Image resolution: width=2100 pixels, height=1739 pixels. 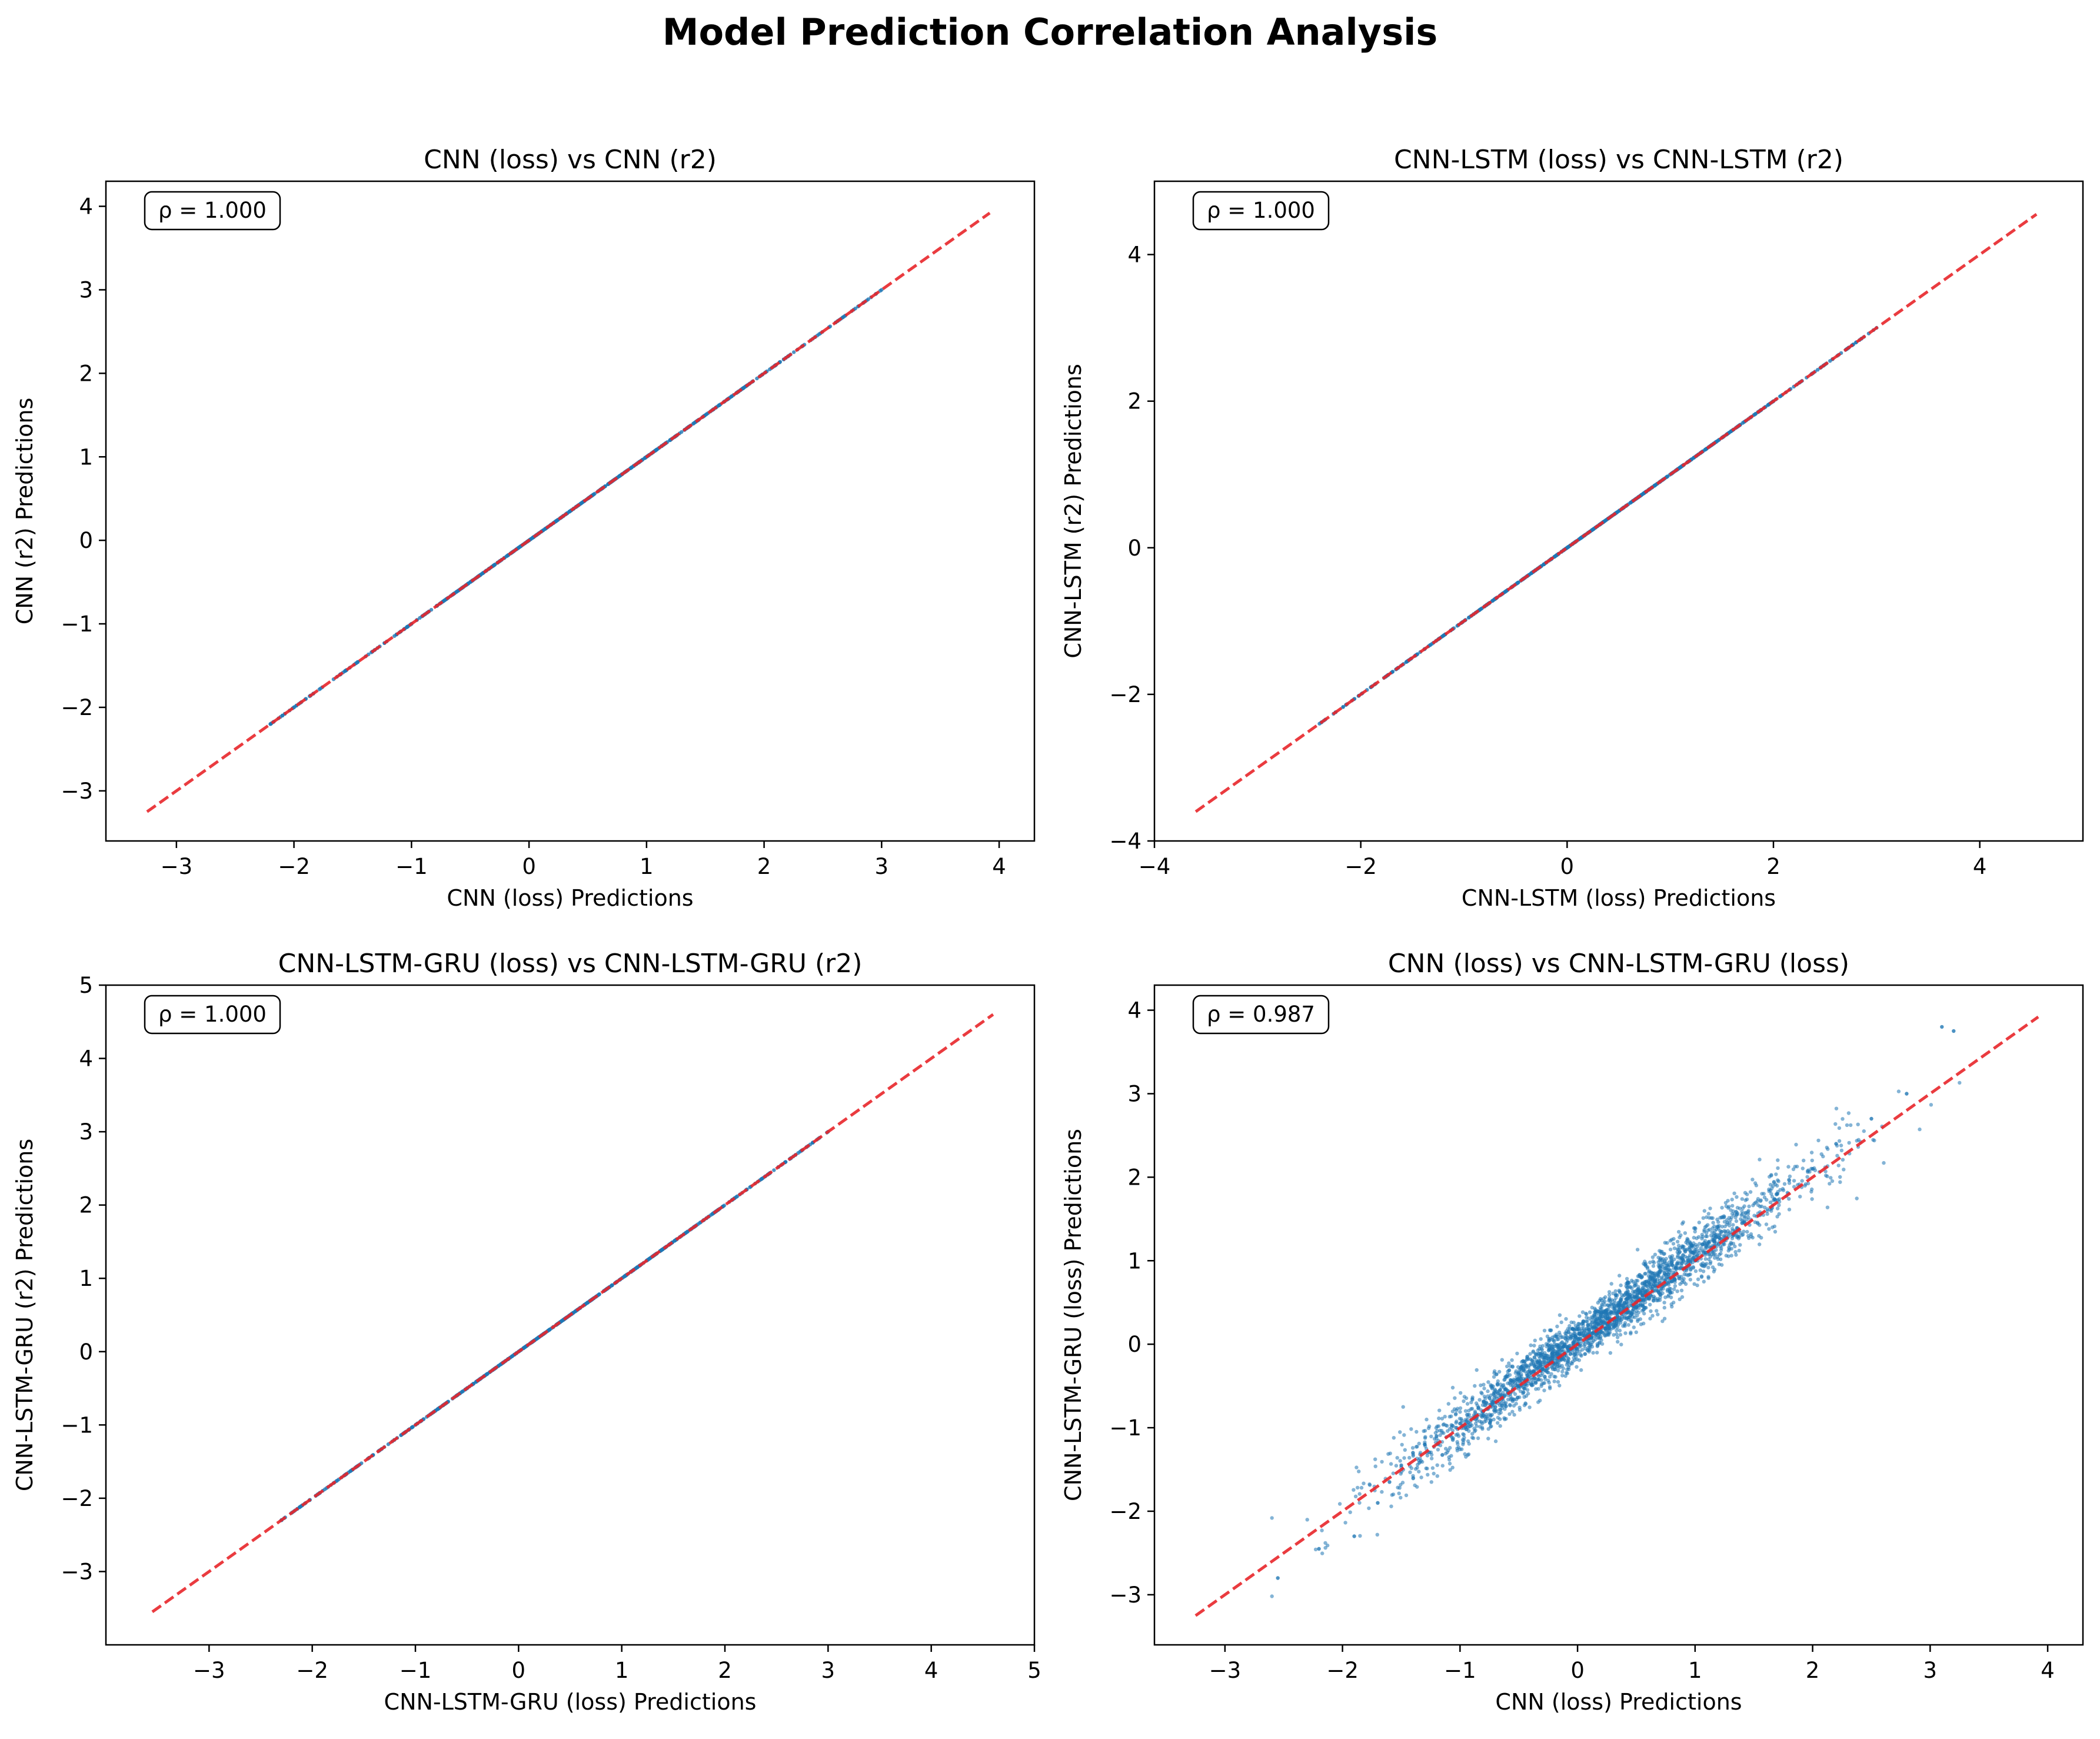 What do you see at coordinates (572, 1313) in the screenshot?
I see `identity-line` at bounding box center [572, 1313].